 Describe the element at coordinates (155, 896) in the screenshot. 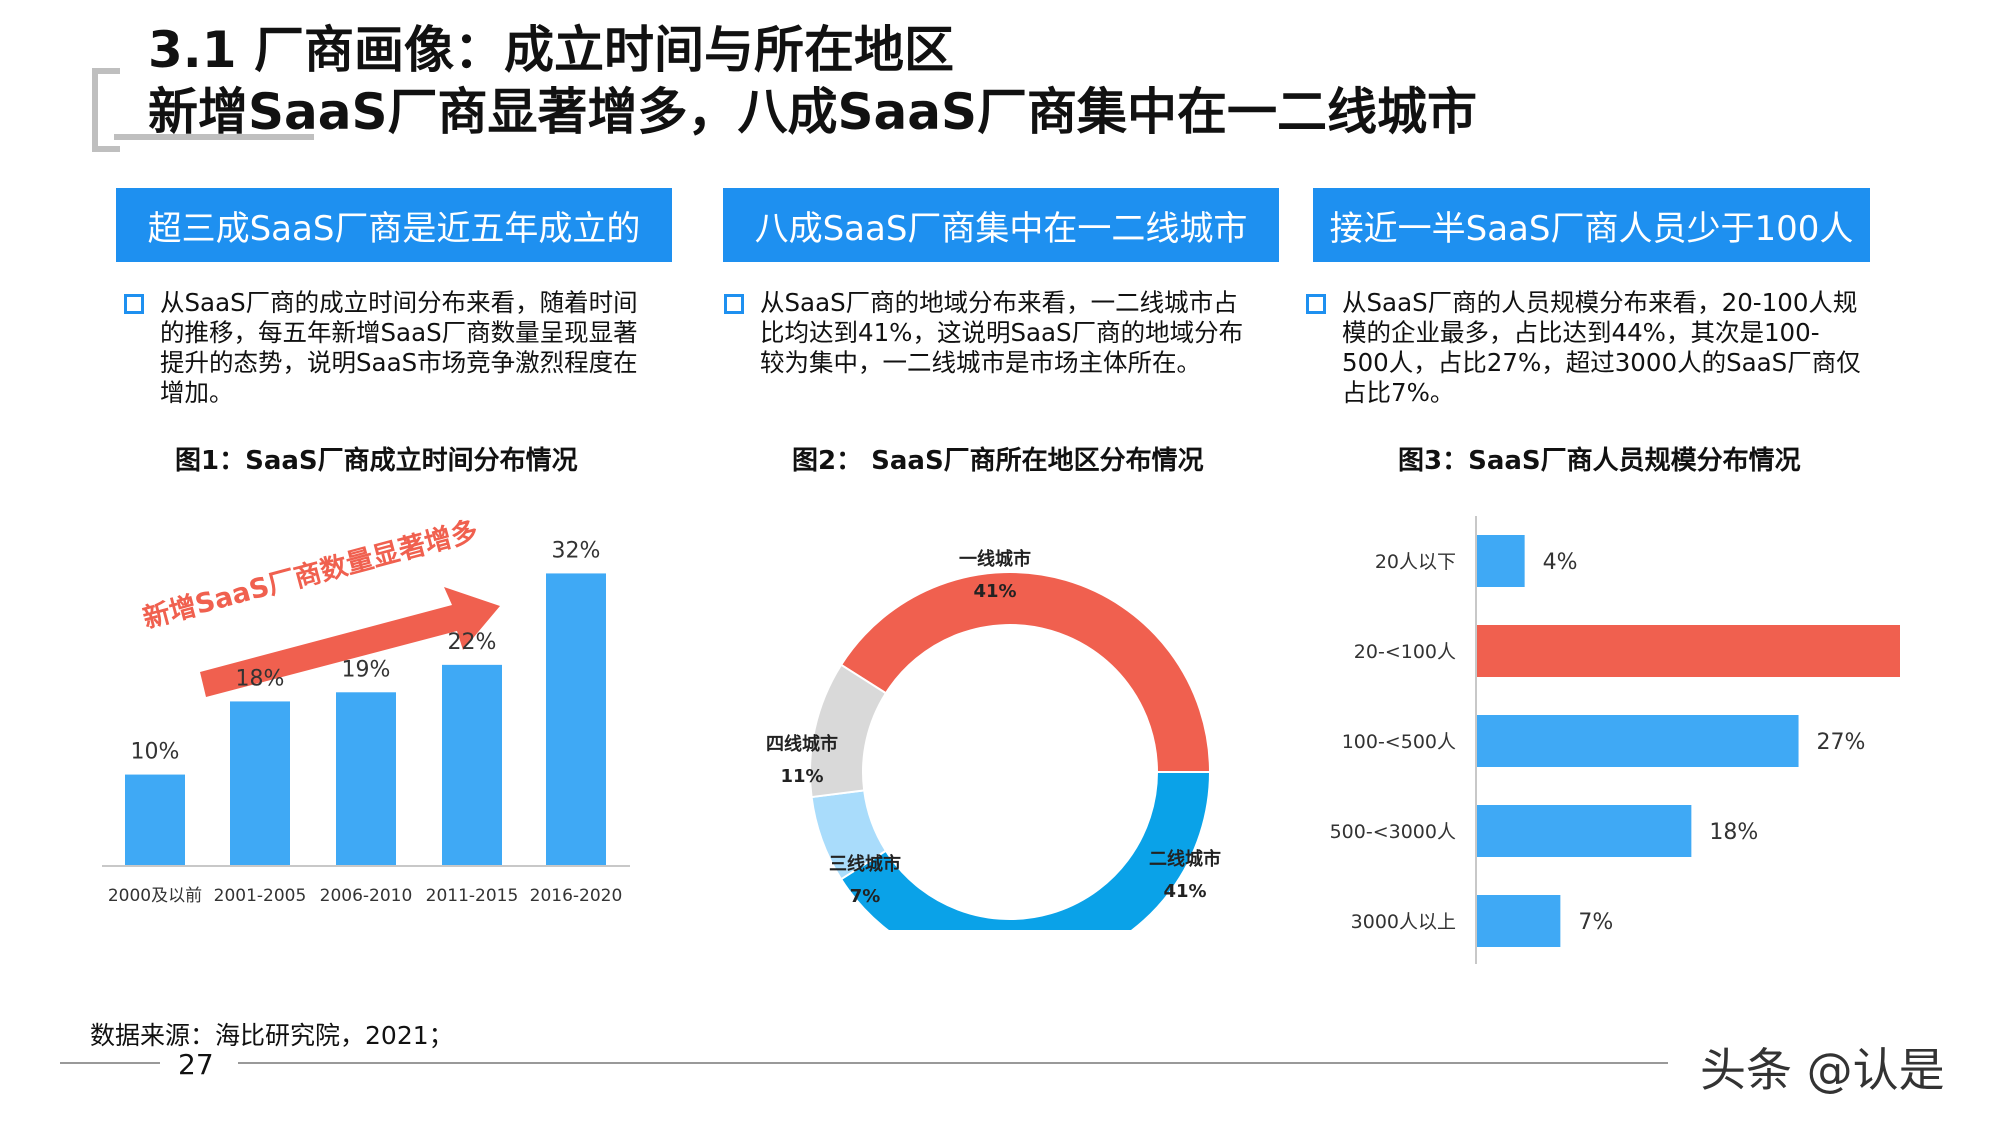

I see `category-label: 2000及以前` at that location.